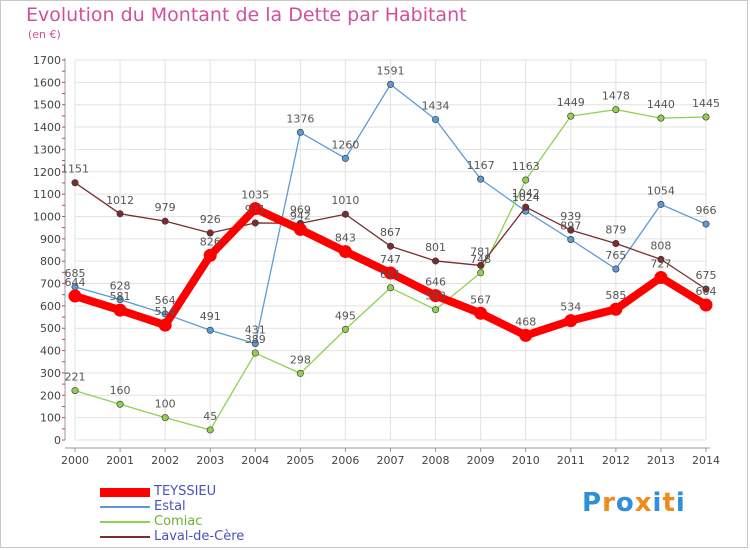 This screenshot has height=550, width=750. I want to click on data-label: 583, so click(435, 296).